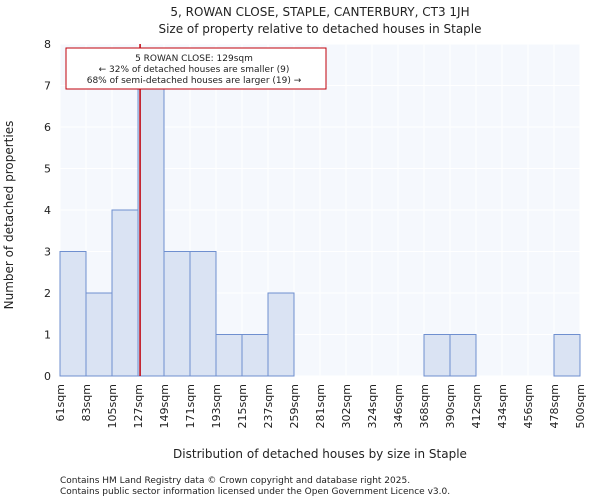 The image size is (600, 500). I want to click on y-tick-label: 1, so click(47, 335).